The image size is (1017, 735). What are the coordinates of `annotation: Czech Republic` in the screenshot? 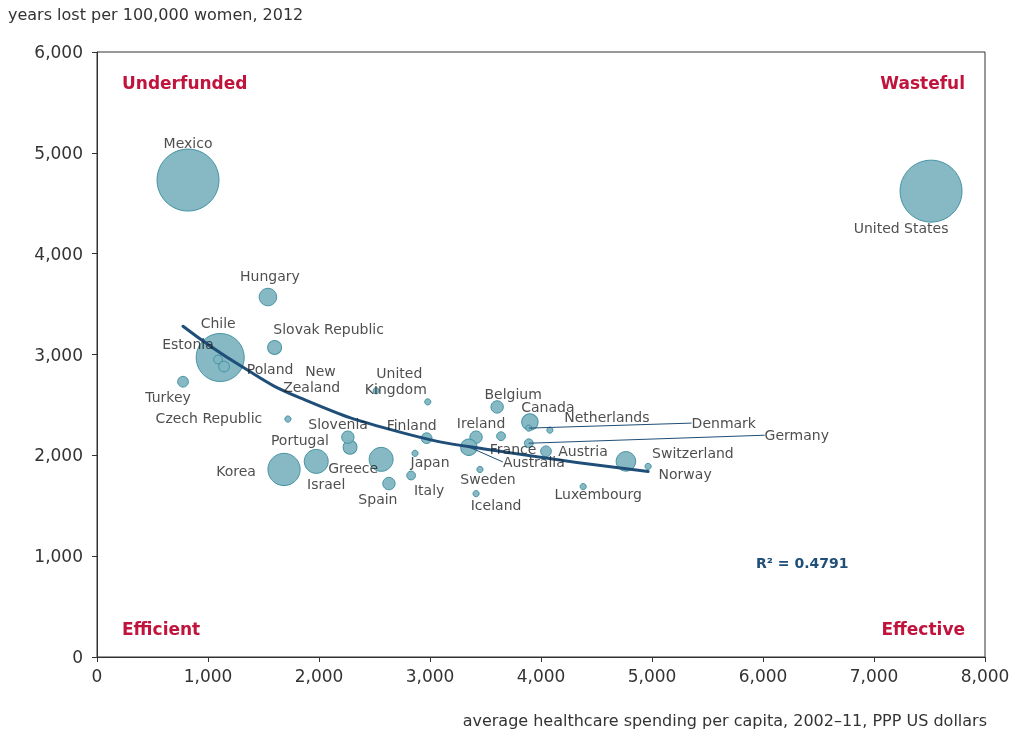 It's located at (209, 418).